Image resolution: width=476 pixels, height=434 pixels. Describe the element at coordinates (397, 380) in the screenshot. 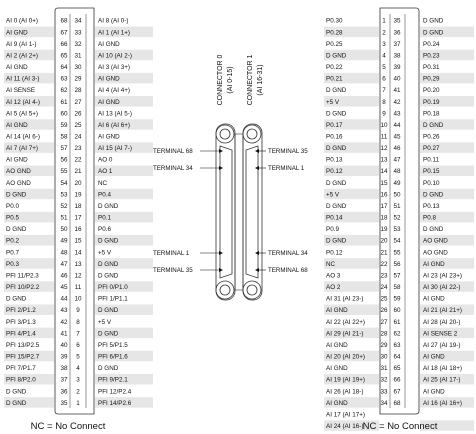

I see `pin-number-right: 66` at that location.